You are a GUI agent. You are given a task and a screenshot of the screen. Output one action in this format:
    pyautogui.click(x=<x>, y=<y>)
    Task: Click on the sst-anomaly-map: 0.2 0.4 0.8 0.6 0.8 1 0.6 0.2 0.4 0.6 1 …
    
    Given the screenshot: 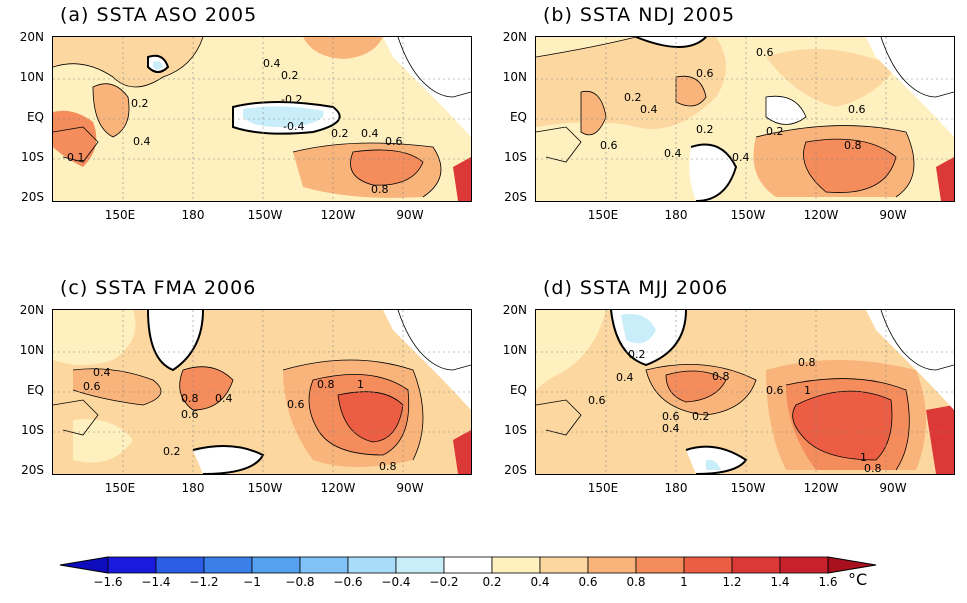 What is the action you would take?
    pyautogui.click(x=745, y=392)
    